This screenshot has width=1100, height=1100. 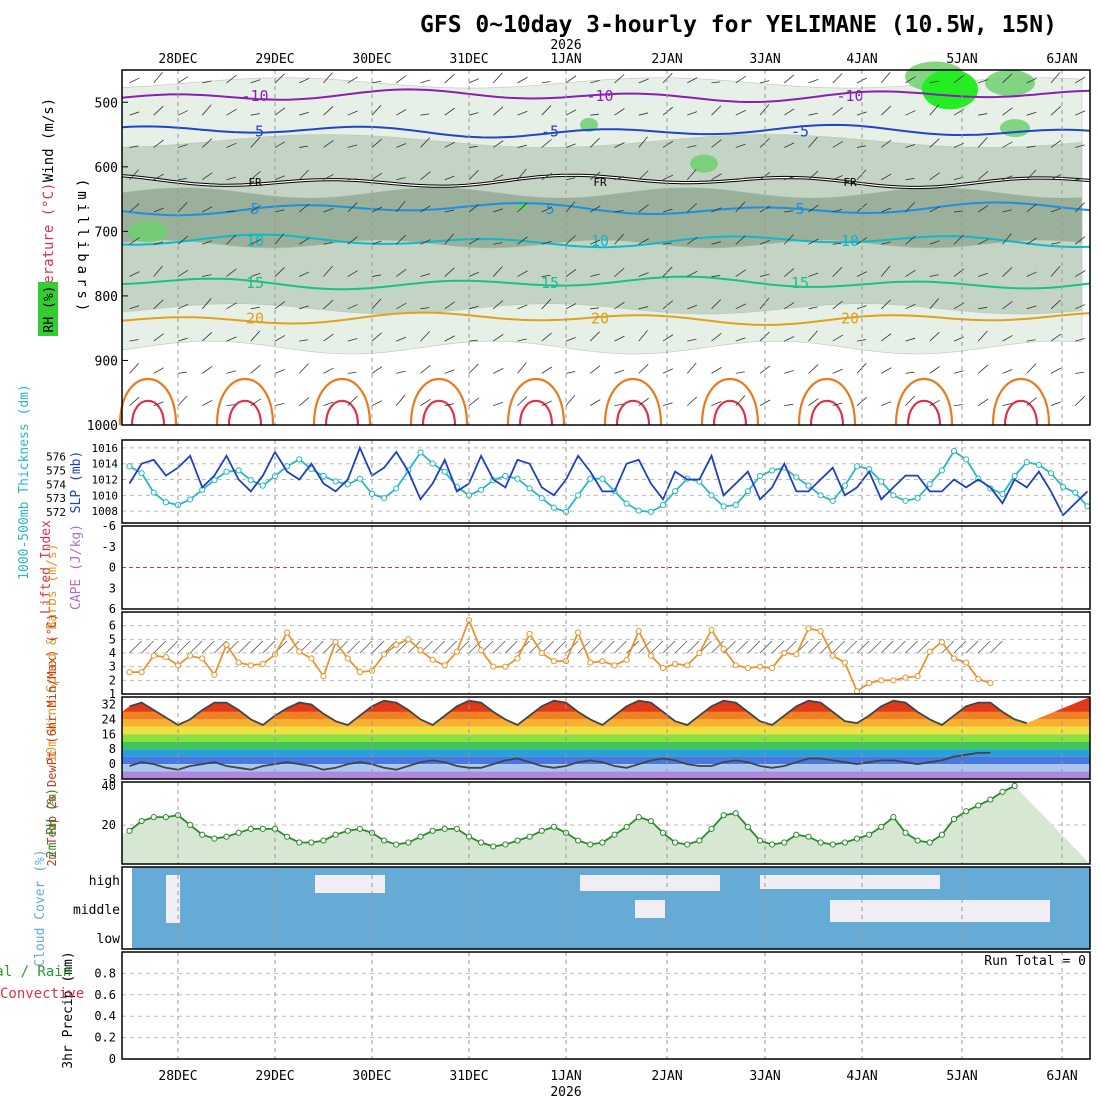 What do you see at coordinates (109, 779) in the screenshot?
I see `y-tick-label: -8` at bounding box center [109, 779].